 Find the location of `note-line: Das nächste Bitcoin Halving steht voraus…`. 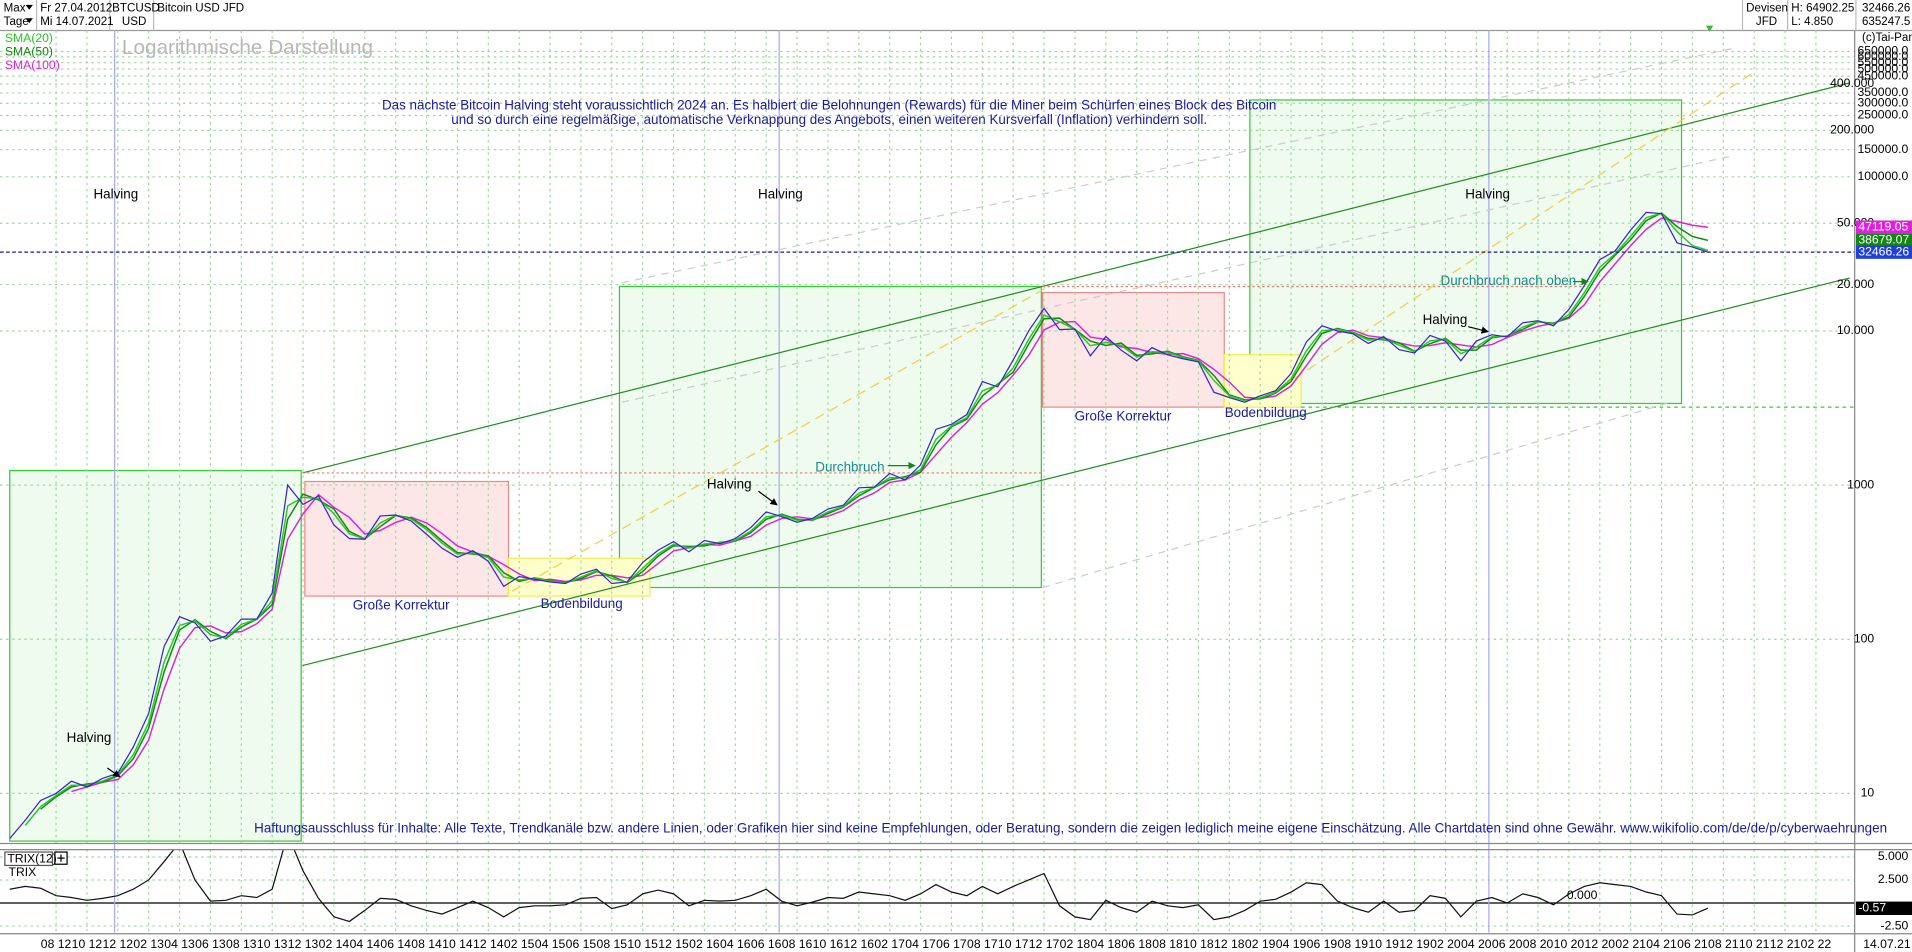

note-line: Das nächste Bitcoin Halving steht voraus… is located at coordinates (829, 105).